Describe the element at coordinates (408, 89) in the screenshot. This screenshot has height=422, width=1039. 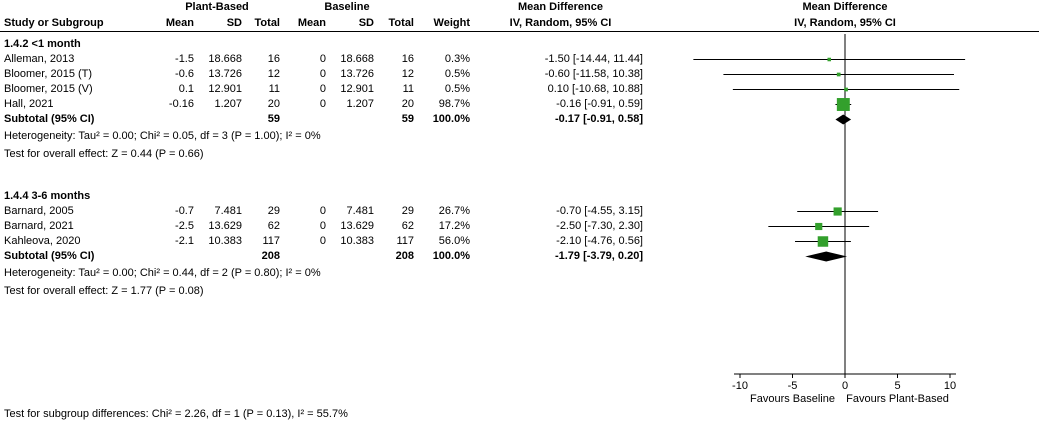
I see `baseline-total: 11` at that location.